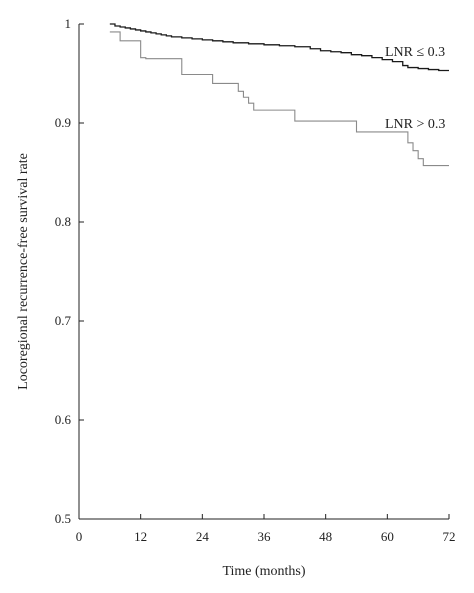 Image resolution: width=474 pixels, height=593 pixels. Describe the element at coordinates (449, 536) in the screenshot. I see `x-tick-label: 72` at that location.